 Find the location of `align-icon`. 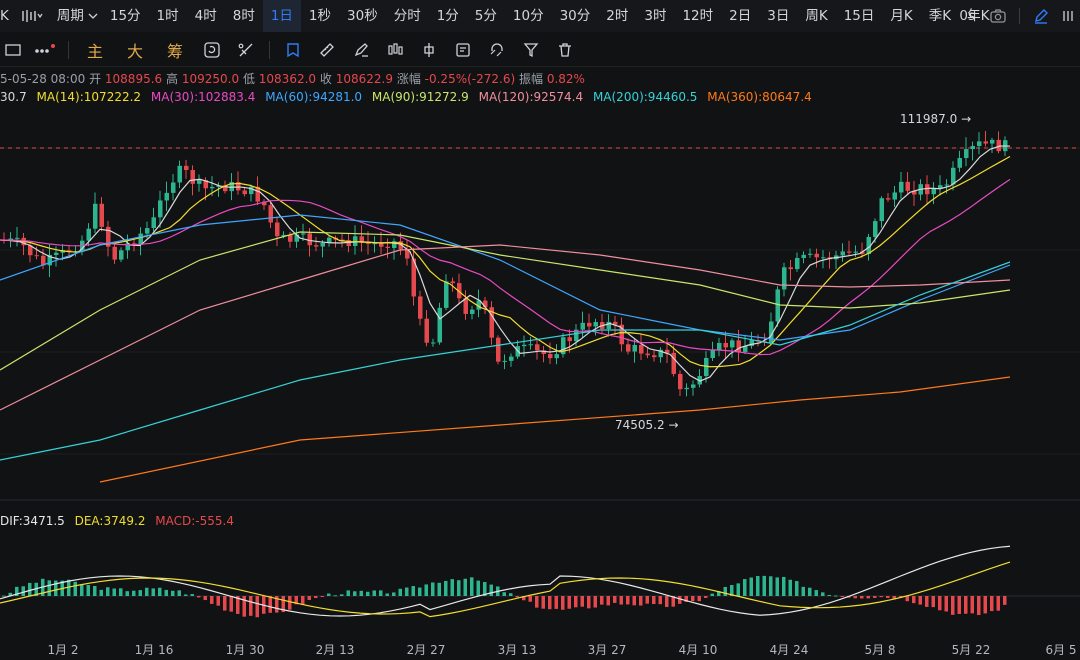

align-icon is located at coordinates (429, 50).